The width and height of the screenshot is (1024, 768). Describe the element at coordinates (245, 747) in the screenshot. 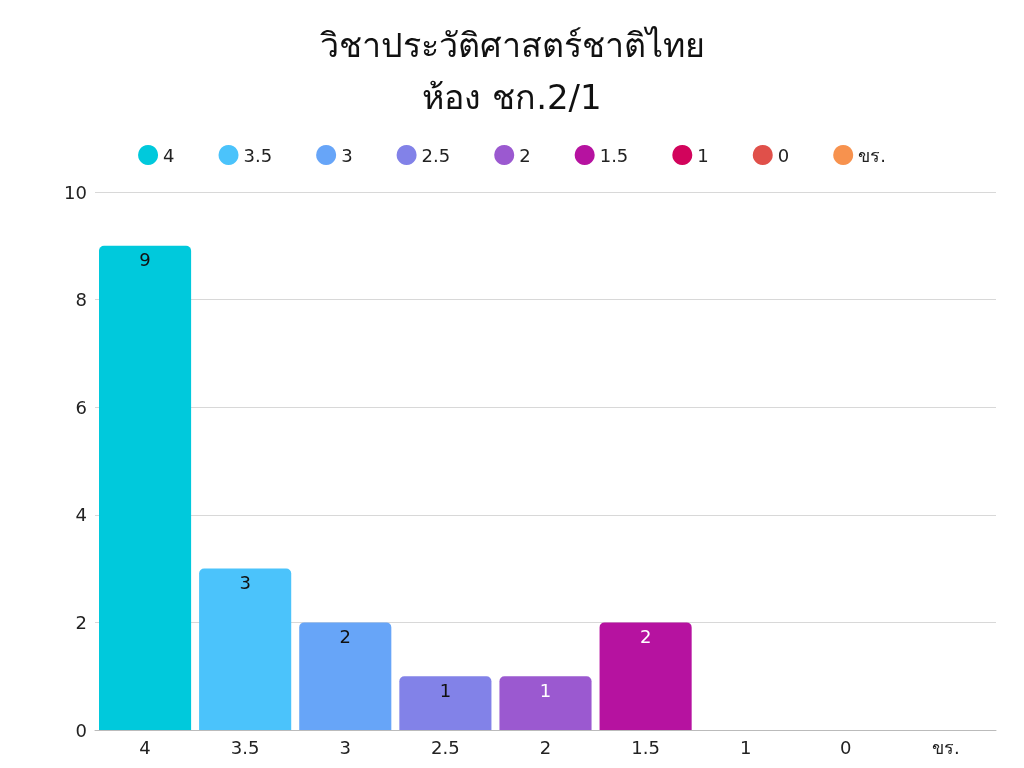

I see `x-tick-label: 3.5` at that location.